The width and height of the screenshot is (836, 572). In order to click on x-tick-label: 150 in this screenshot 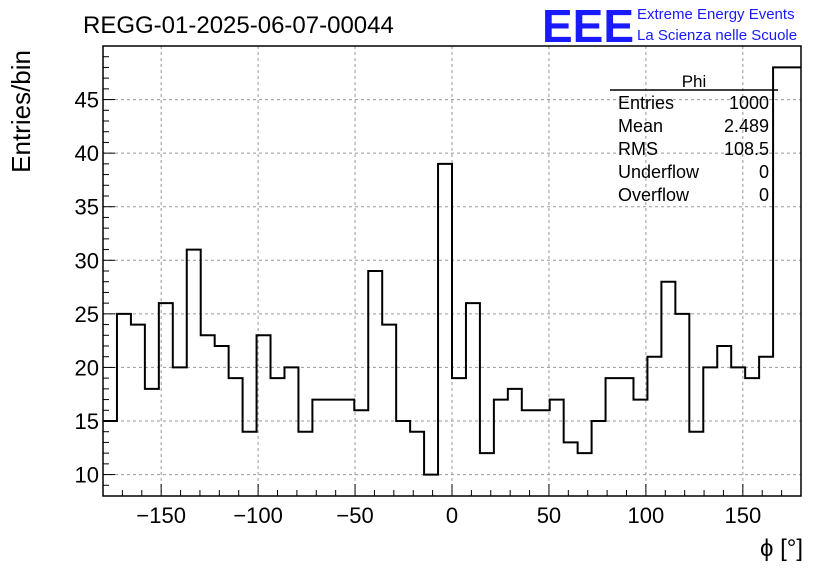, I will do `click(742, 515)`.